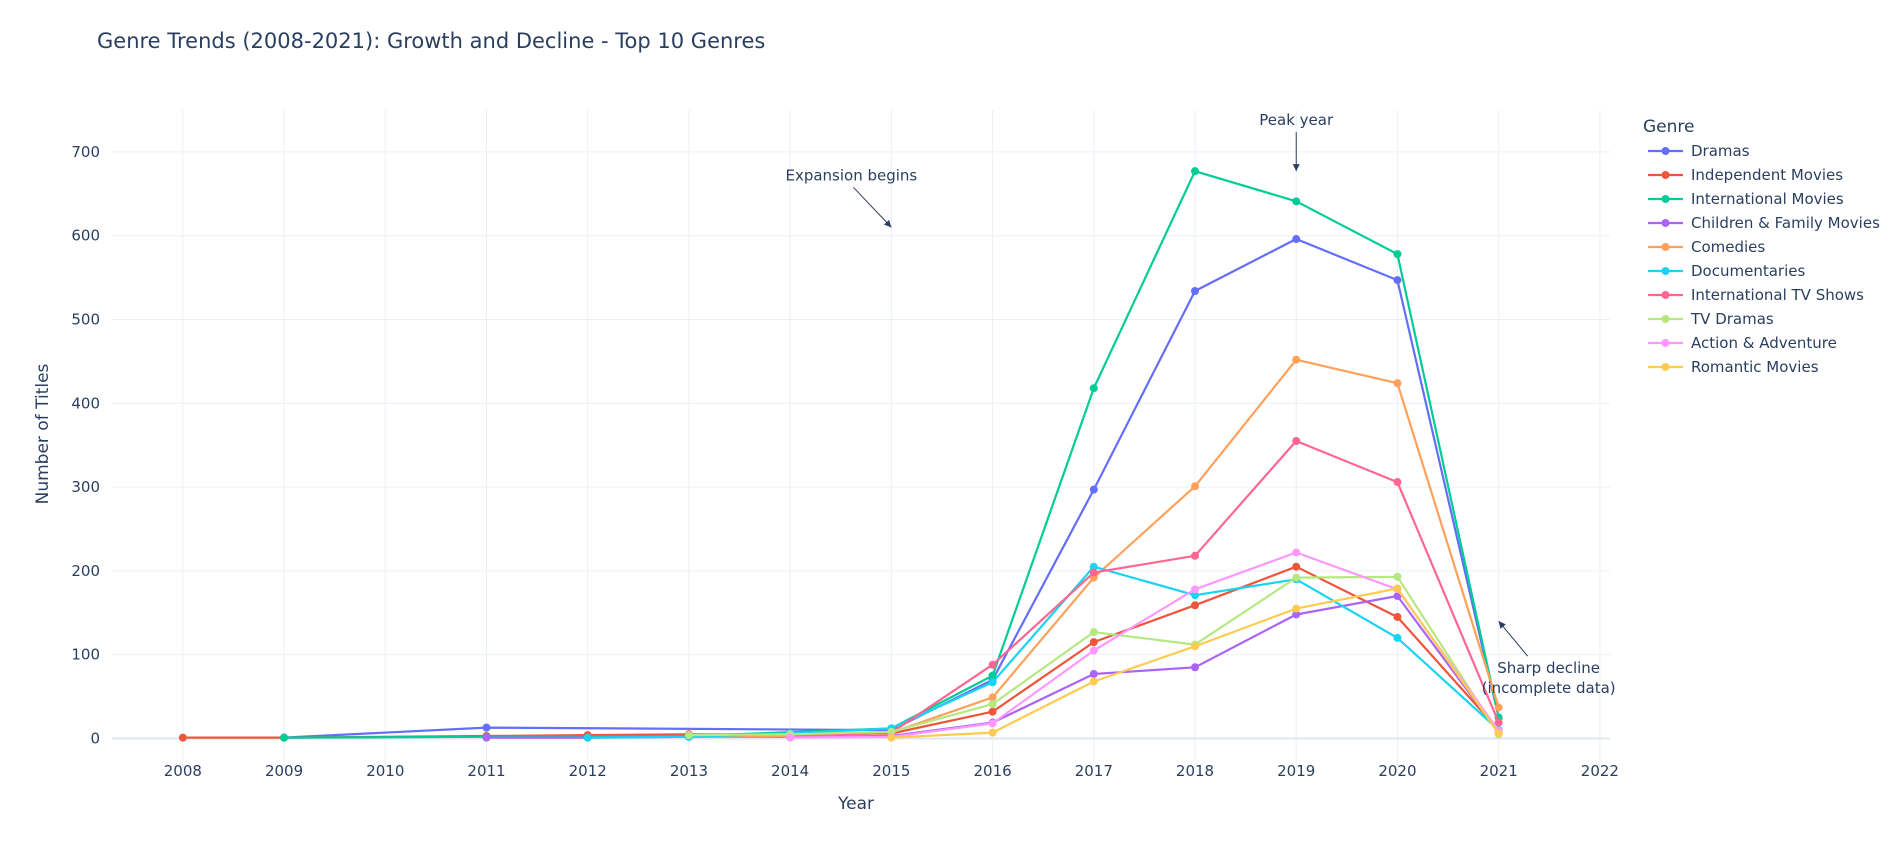 This screenshot has height=843, width=1900. I want to click on y-tick-label: 0, so click(95, 738).